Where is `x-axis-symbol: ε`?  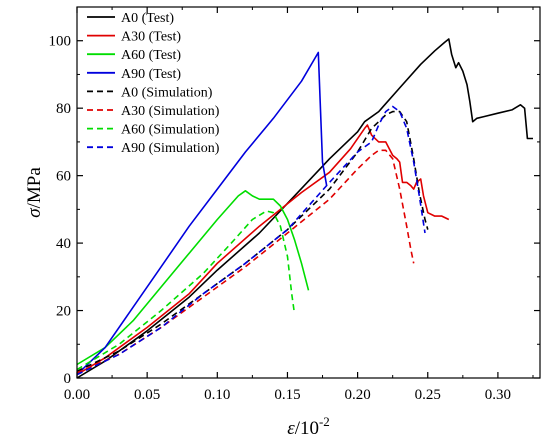 x-axis-symbol: ε is located at coordinates (291, 428).